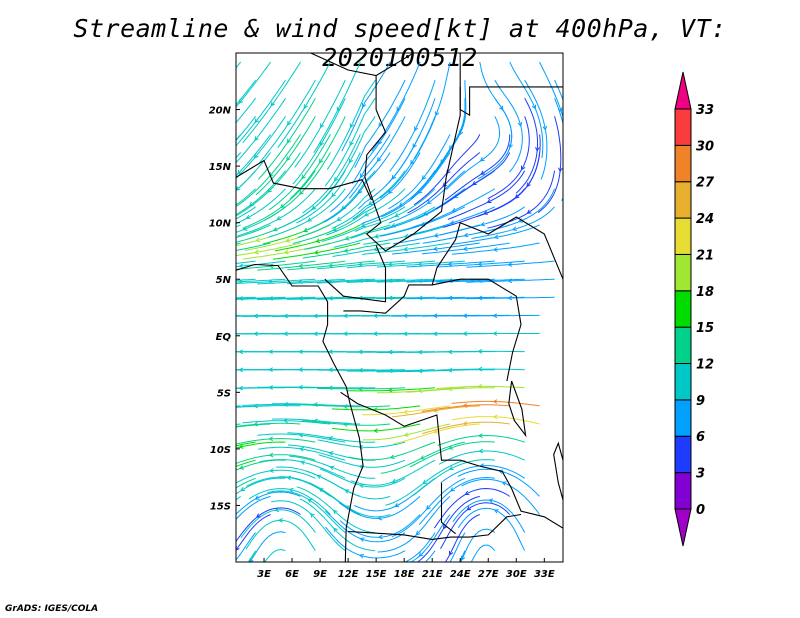 Image resolution: width=800 pixels, height=618 pixels. I want to click on y-tick-label: 20N, so click(220, 111).